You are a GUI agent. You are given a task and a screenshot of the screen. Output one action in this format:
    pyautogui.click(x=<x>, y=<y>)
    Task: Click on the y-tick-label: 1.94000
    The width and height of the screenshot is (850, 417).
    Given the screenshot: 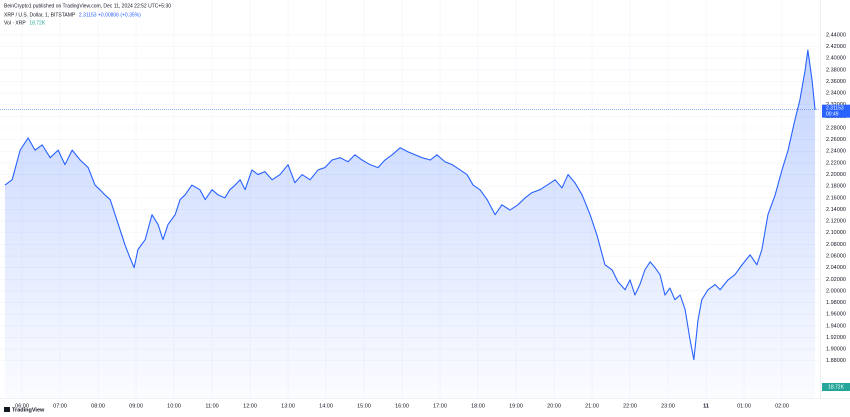 What is the action you would take?
    pyautogui.click(x=836, y=326)
    